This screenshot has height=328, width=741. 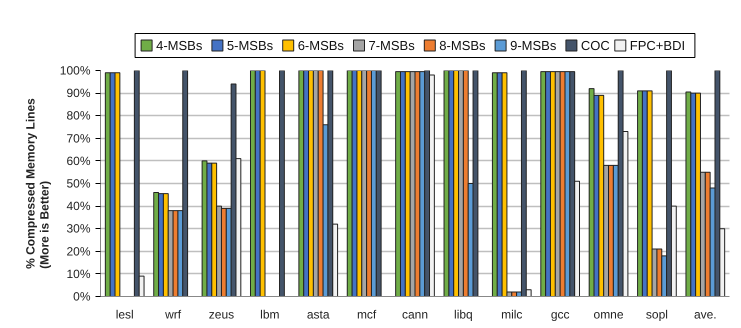 What do you see at coordinates (392, 45) in the screenshot?
I see `legend-label: 7-MSBs` at bounding box center [392, 45].